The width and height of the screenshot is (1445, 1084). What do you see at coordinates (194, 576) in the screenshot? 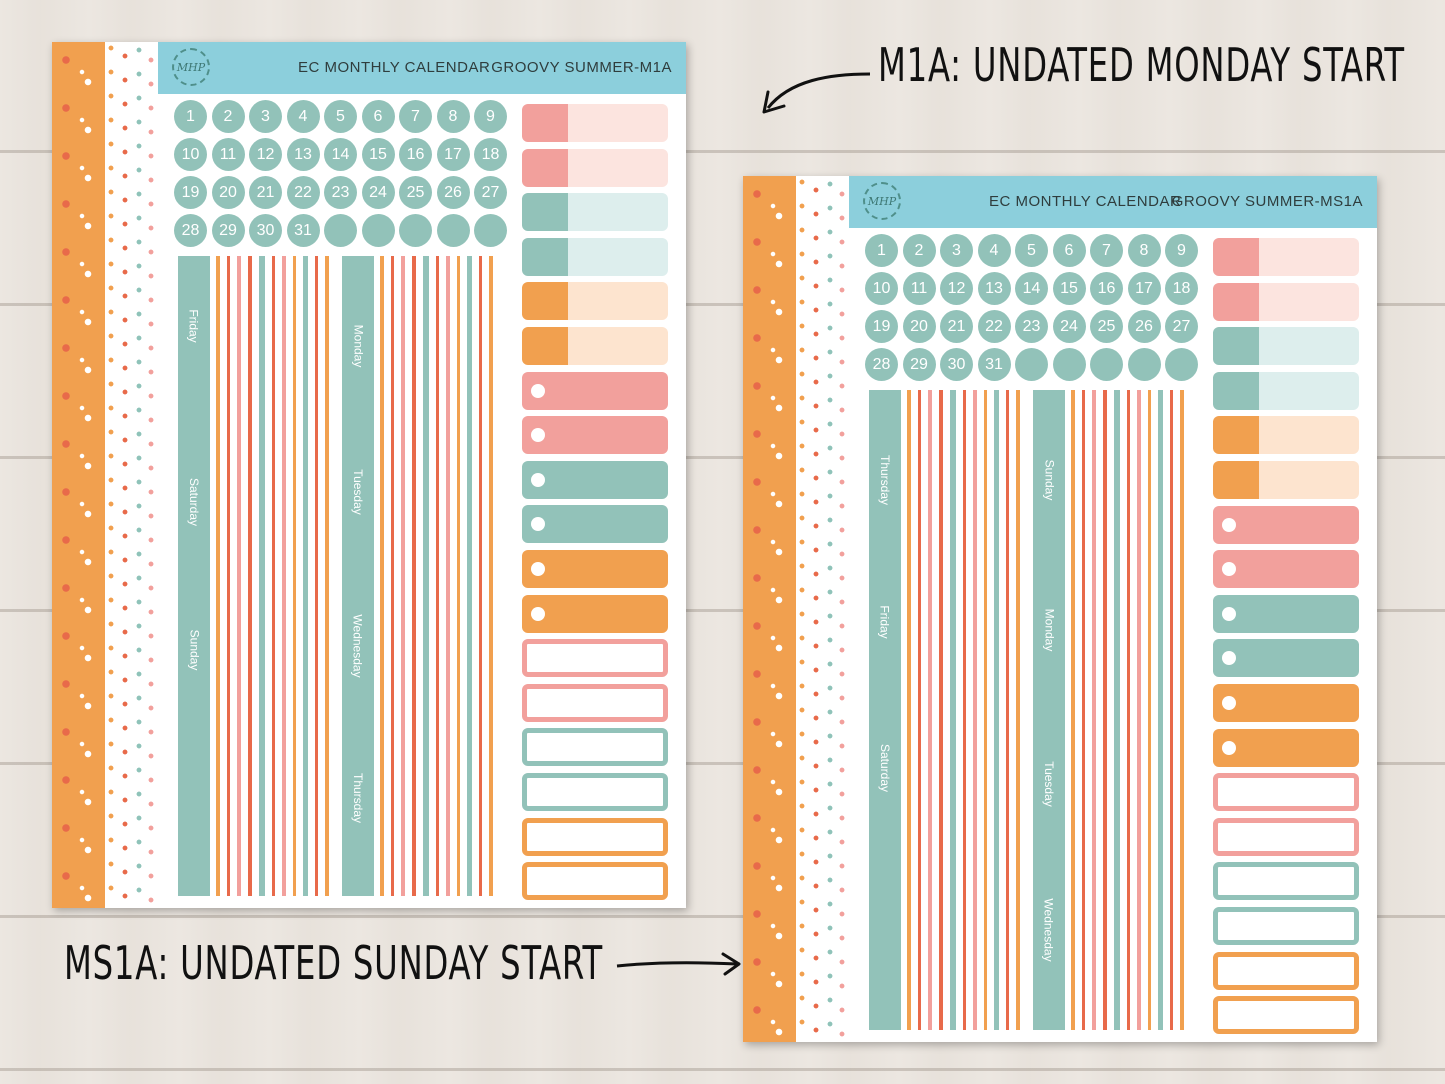
I see `day-column-1: Friday Saturday Sunday` at bounding box center [194, 576].